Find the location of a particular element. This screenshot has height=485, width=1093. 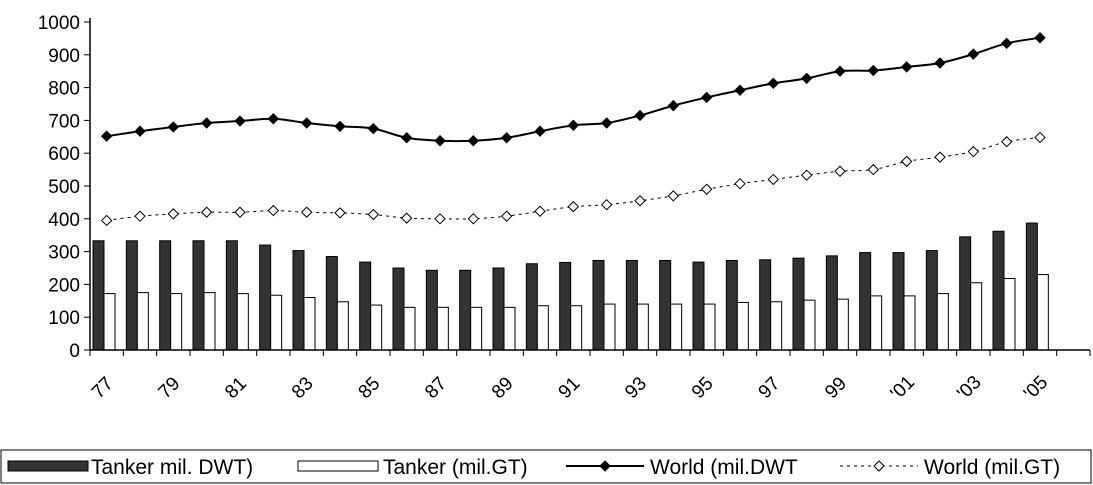

legend-label-tanker-gt: Tanker (mil.GT) is located at coordinates (455, 467).